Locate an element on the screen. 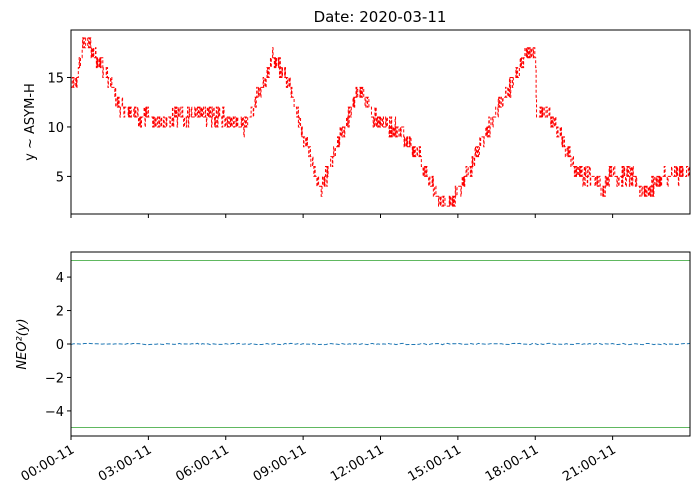 This screenshot has width=700, height=501. bottom-x-tick-label: 15:00-11 is located at coordinates (435, 463).